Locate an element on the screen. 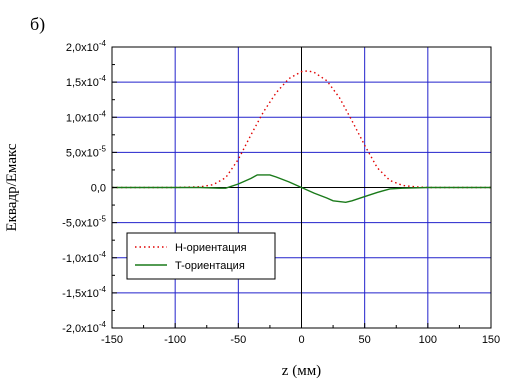 The width and height of the screenshot is (506, 384). y-axis-label: Еквадр/Емакс is located at coordinates (12, 187).